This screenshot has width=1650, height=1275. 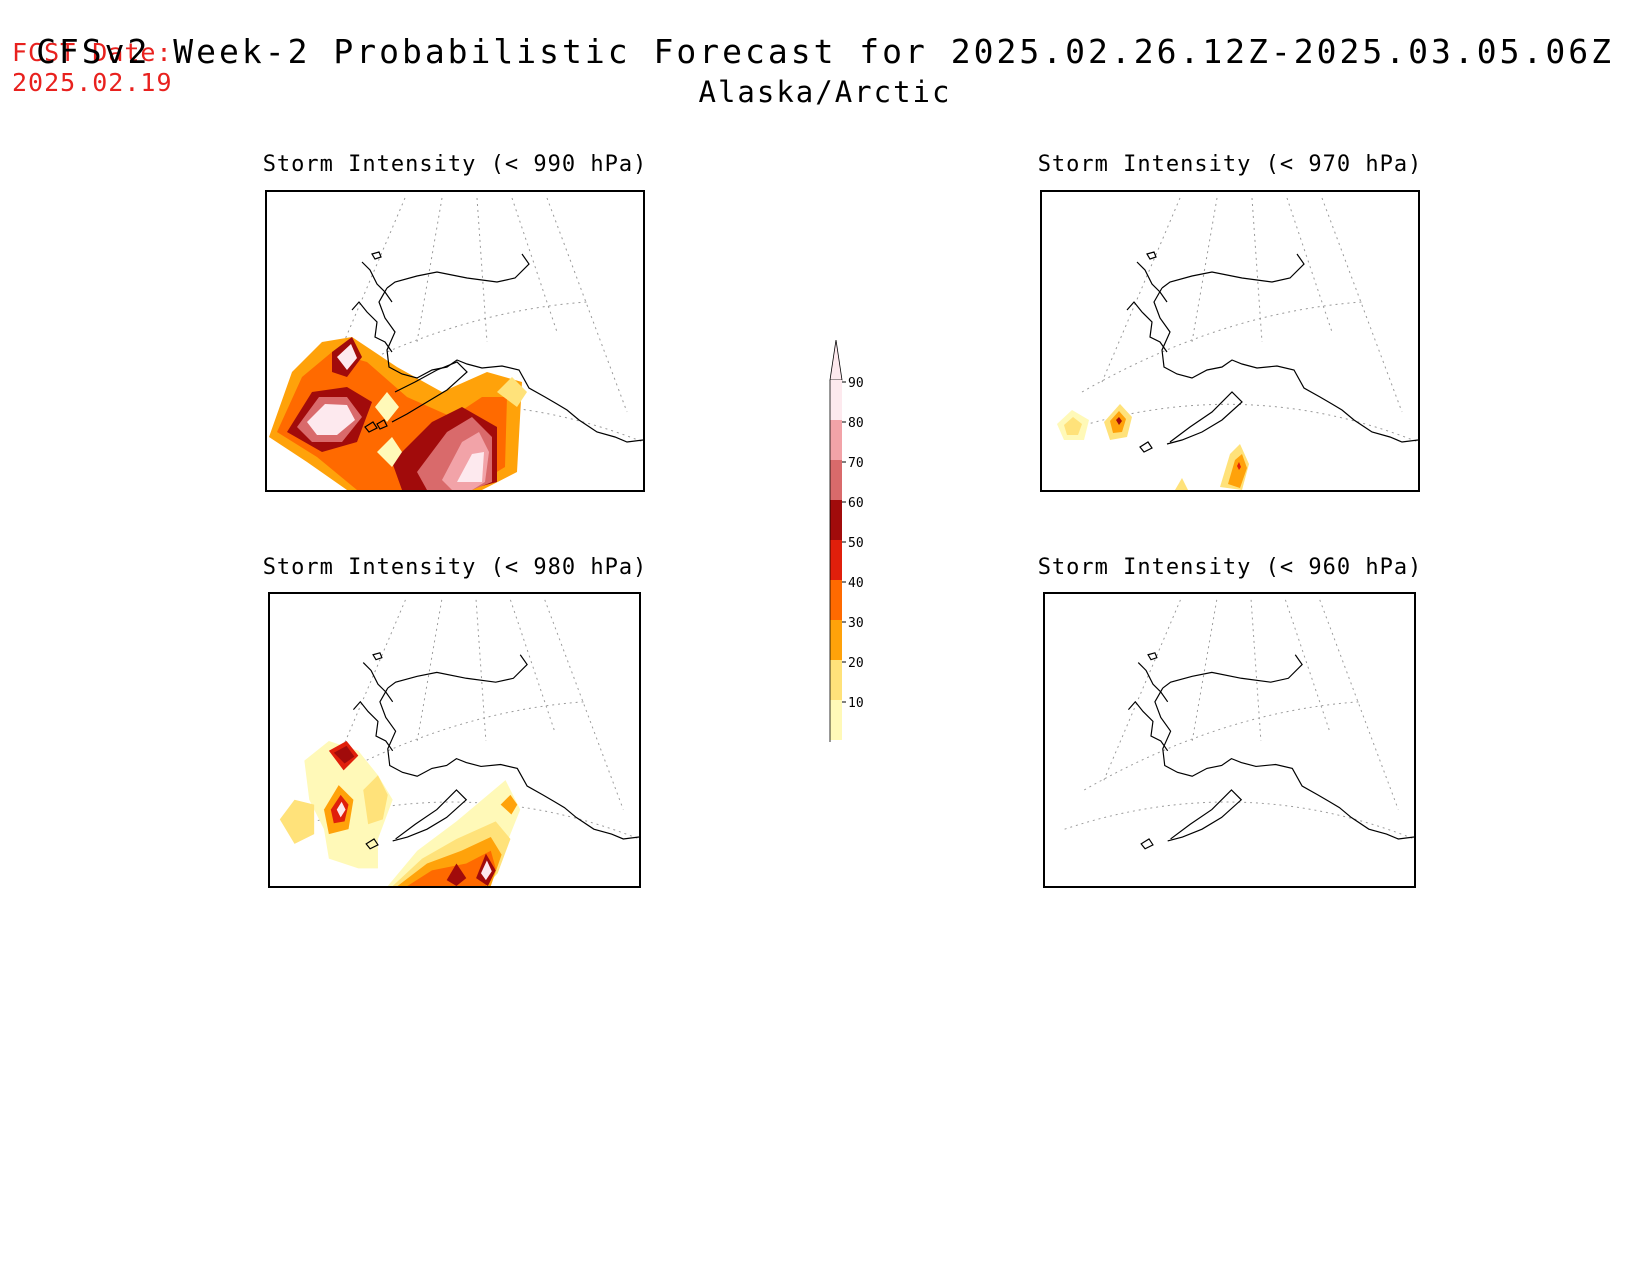 What do you see at coordinates (836, 360) in the screenshot?
I see `colorbar-top-cap` at bounding box center [836, 360].